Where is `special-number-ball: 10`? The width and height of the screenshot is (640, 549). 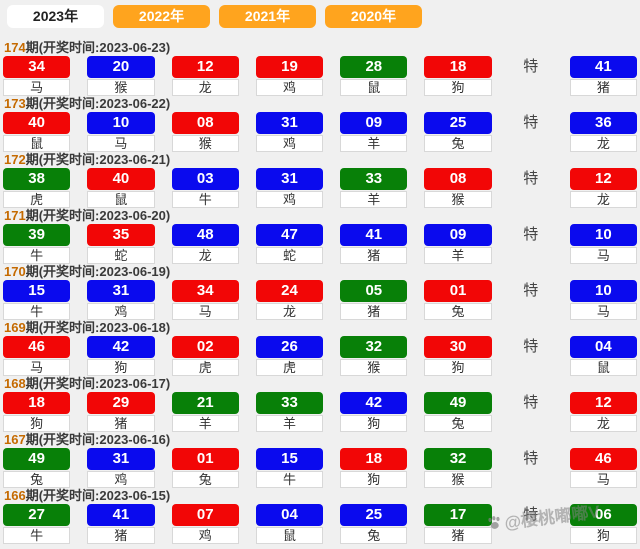
special-number-ball: 10 is located at coordinates (603, 291).